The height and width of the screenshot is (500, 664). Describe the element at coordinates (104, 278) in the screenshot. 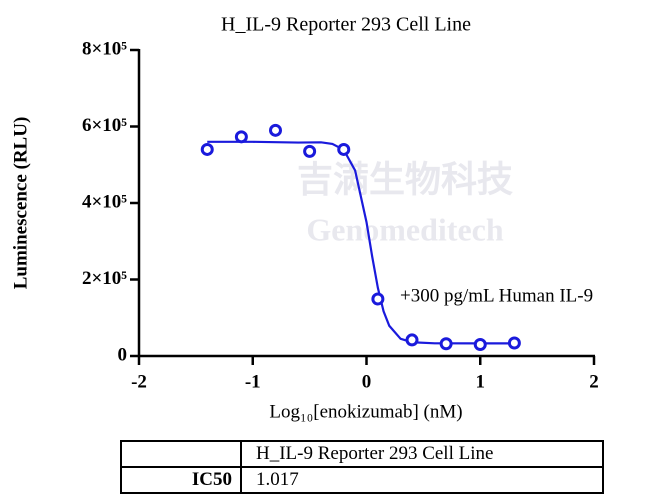

I see `y-tick-label: 2×10⁵` at that location.